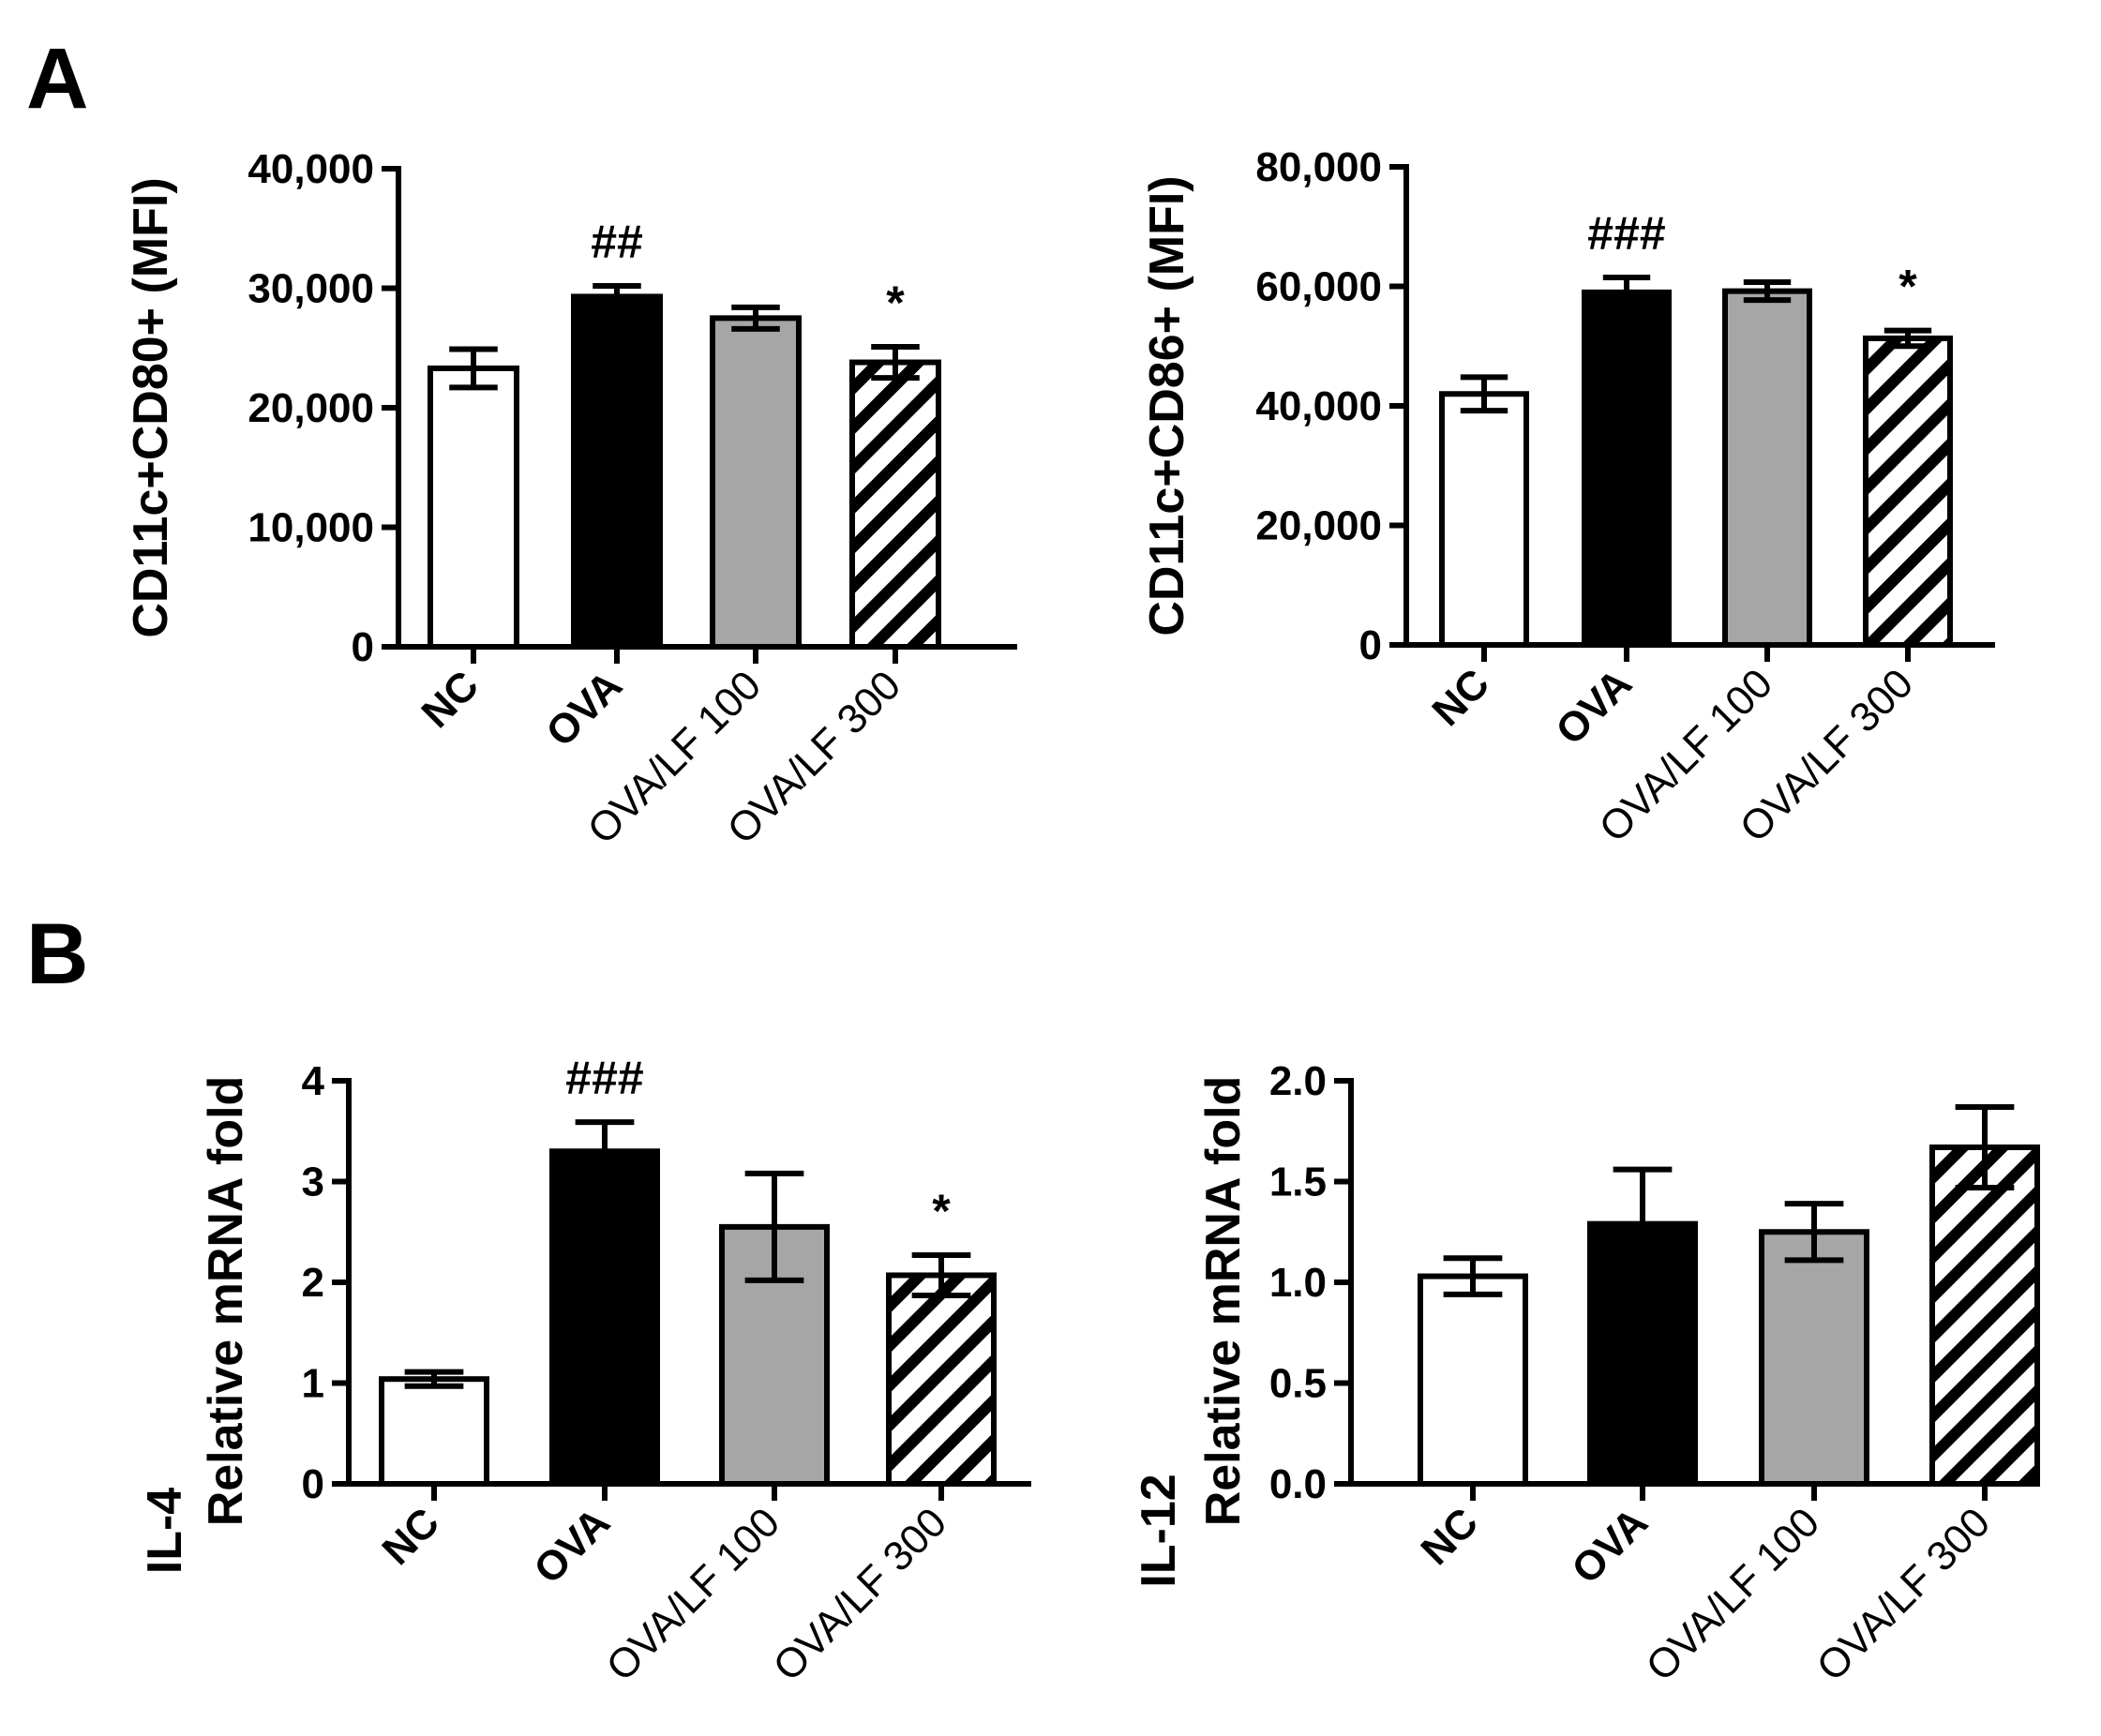 Image resolution: width=2101 pixels, height=1736 pixels. Describe the element at coordinates (313, 1283) in the screenshot. I see `y-tick-label: 2` at that location.